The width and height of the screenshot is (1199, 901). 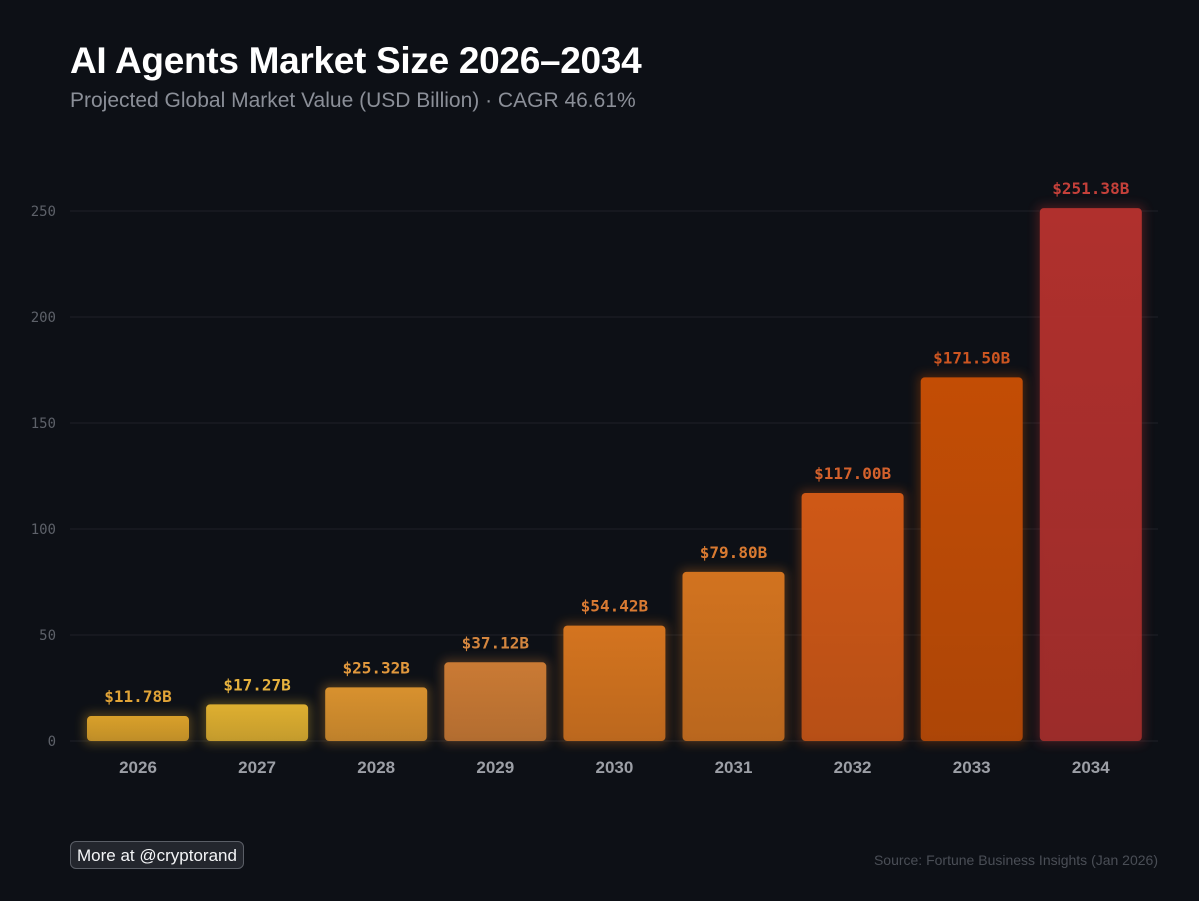 What do you see at coordinates (734, 552) in the screenshot?
I see `value-label-2031: $79.80B` at bounding box center [734, 552].